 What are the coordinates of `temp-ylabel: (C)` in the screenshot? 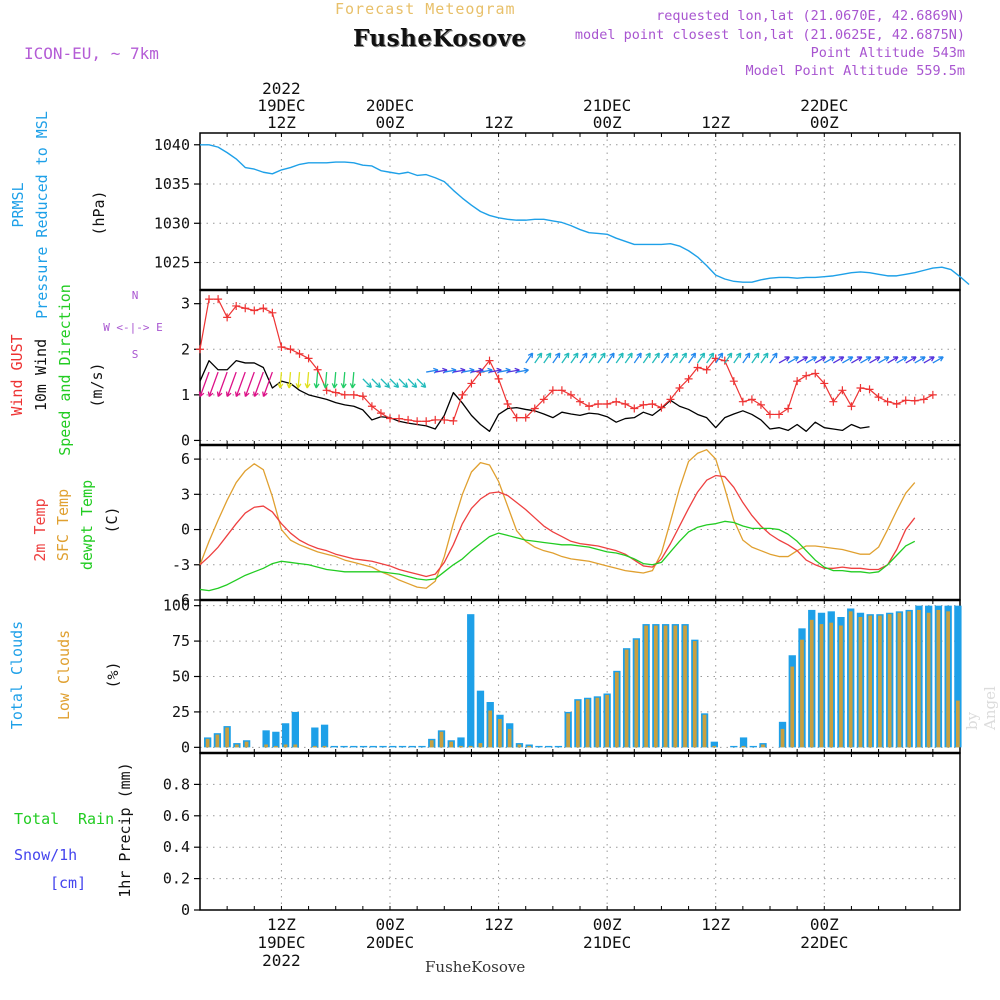 It's located at (112, 519).